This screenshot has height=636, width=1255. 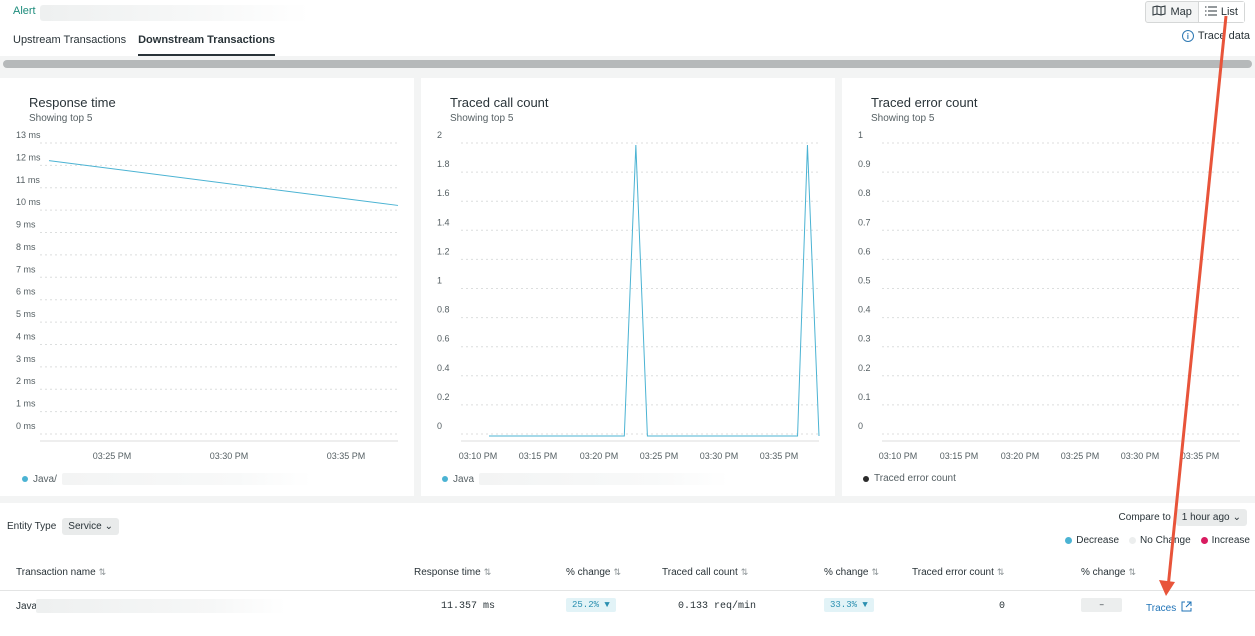 I want to click on view-toggle: Map List, so click(x=1195, y=12).